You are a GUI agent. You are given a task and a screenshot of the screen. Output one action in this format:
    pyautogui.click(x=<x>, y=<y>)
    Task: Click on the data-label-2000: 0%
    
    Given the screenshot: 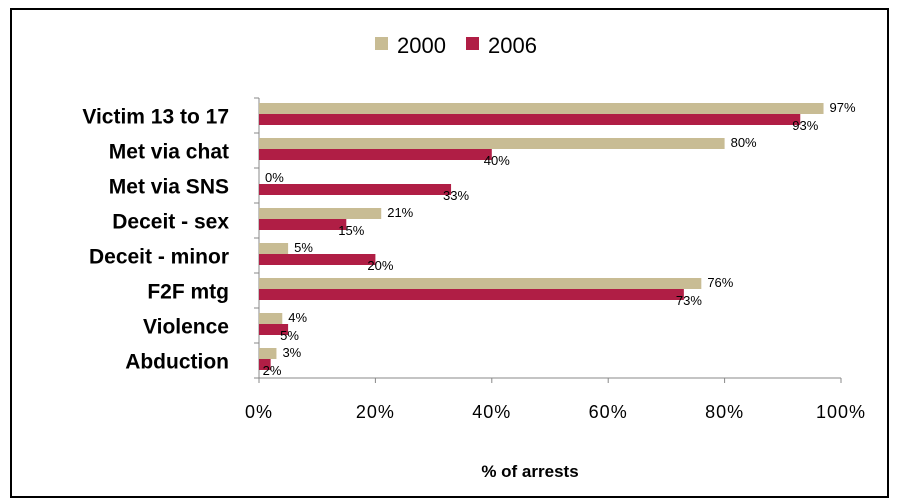 What is the action you would take?
    pyautogui.click(x=274, y=177)
    